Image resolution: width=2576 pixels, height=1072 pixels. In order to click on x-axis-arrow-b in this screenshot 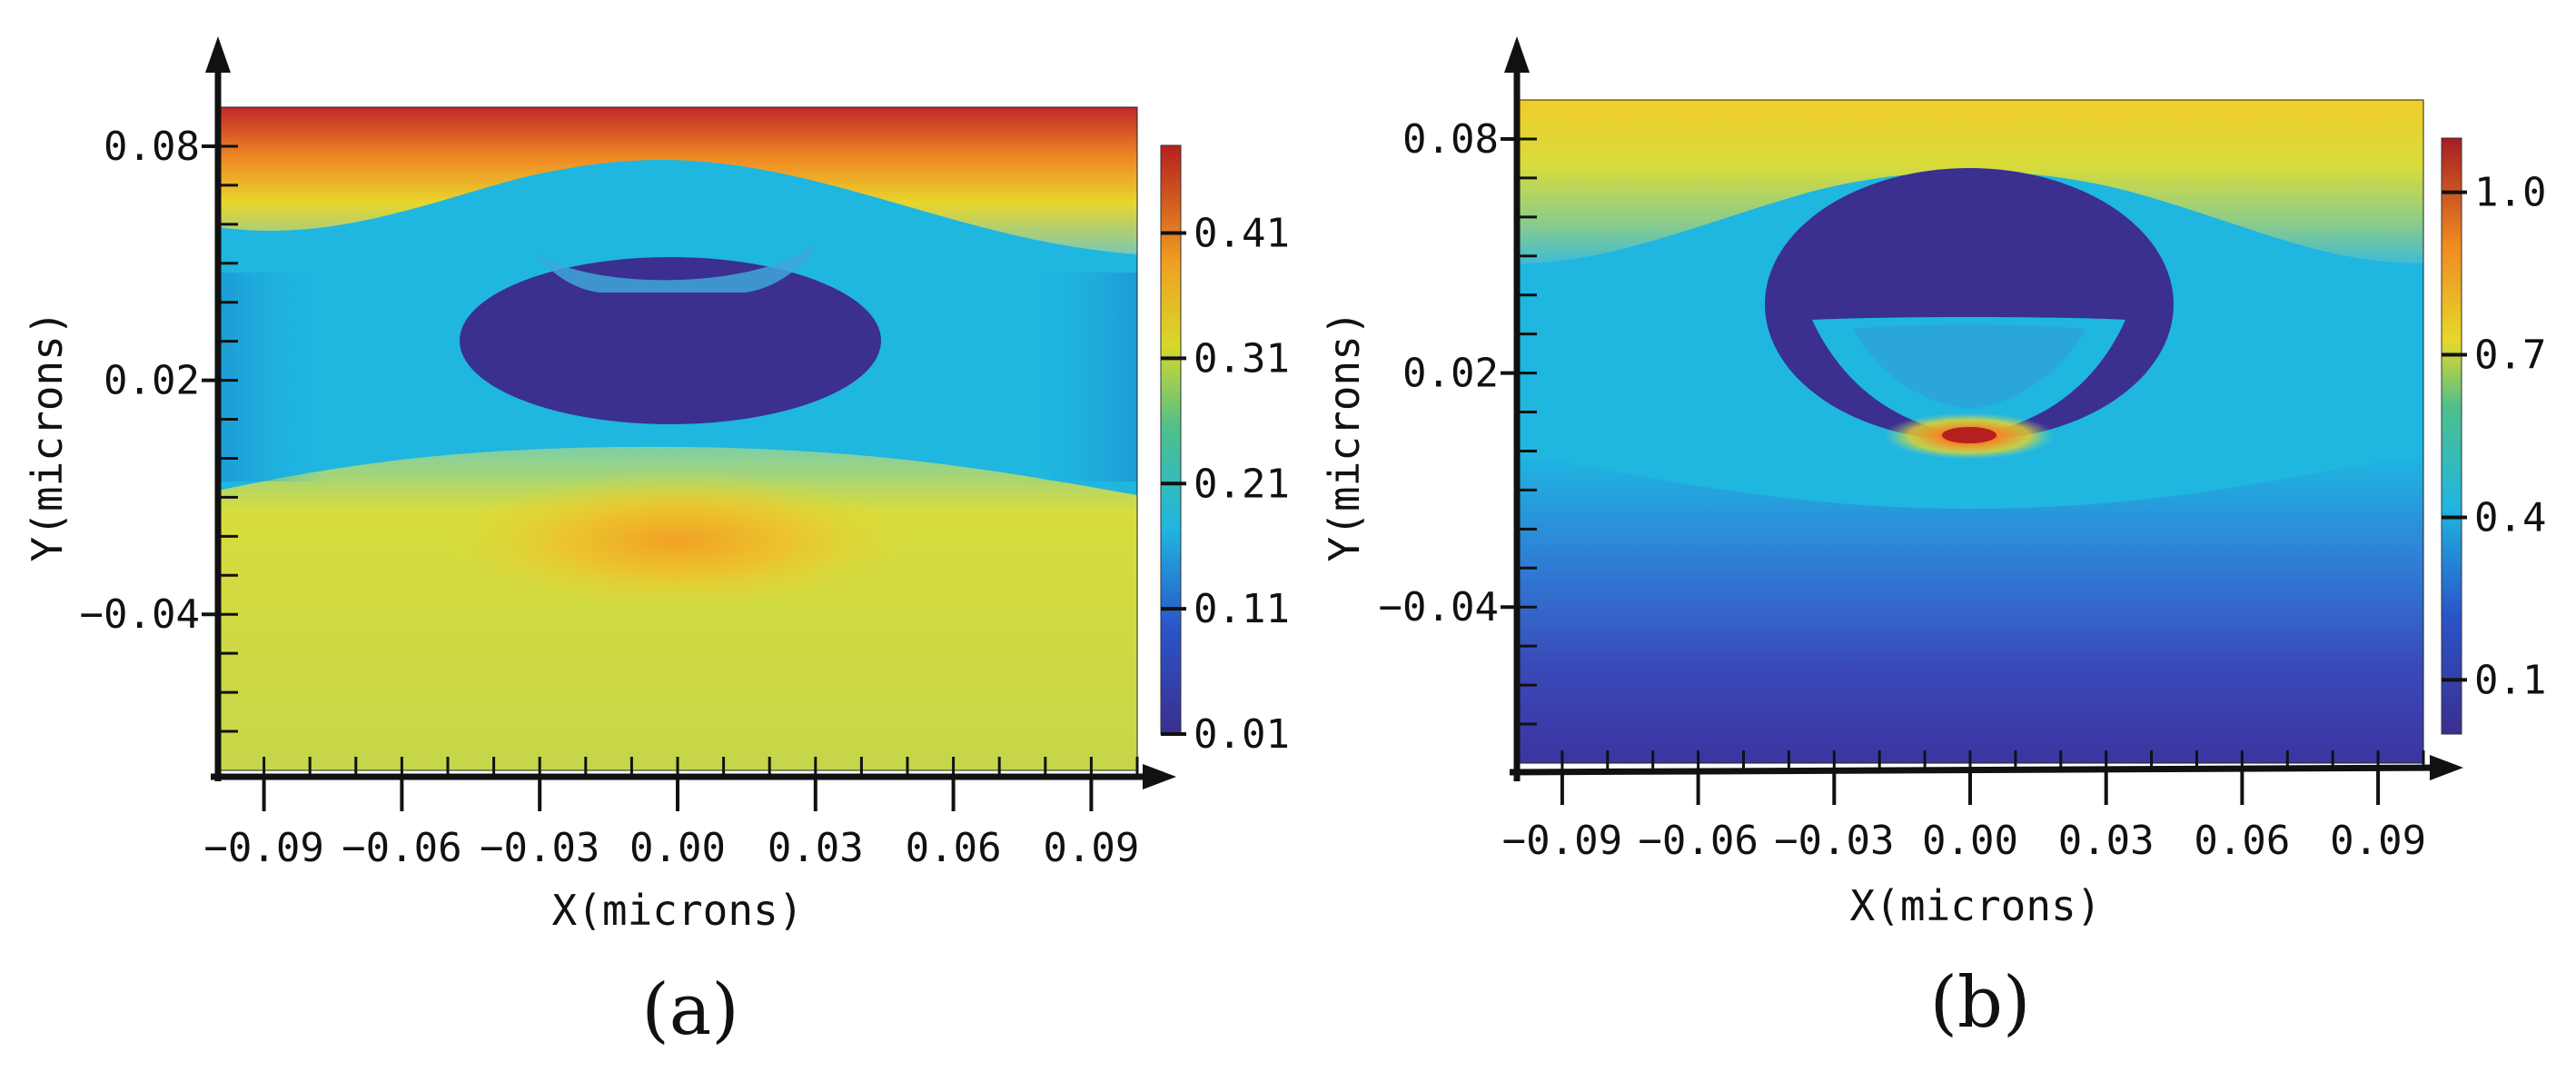, I will do `click(2446, 767)`.